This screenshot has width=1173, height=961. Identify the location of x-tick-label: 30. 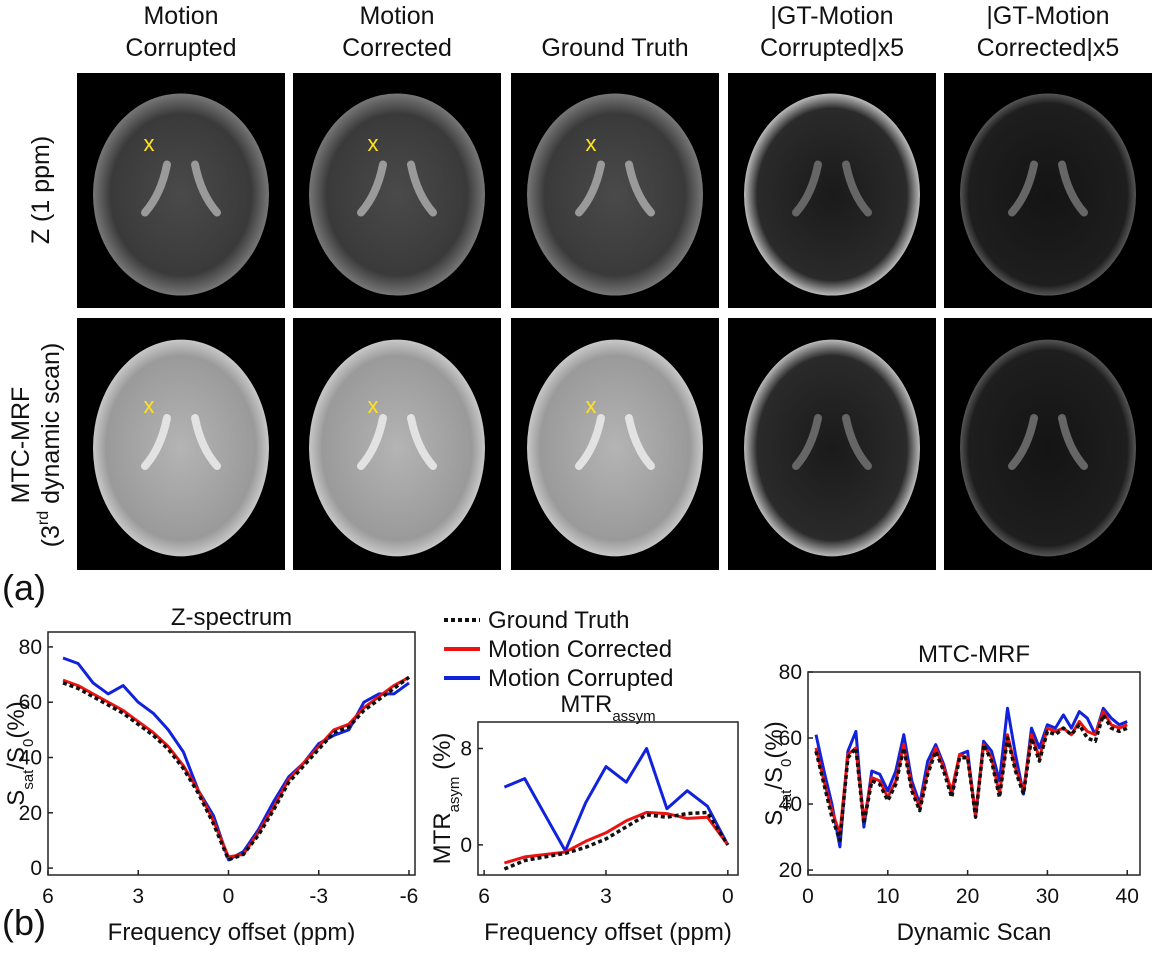
(1047, 896).